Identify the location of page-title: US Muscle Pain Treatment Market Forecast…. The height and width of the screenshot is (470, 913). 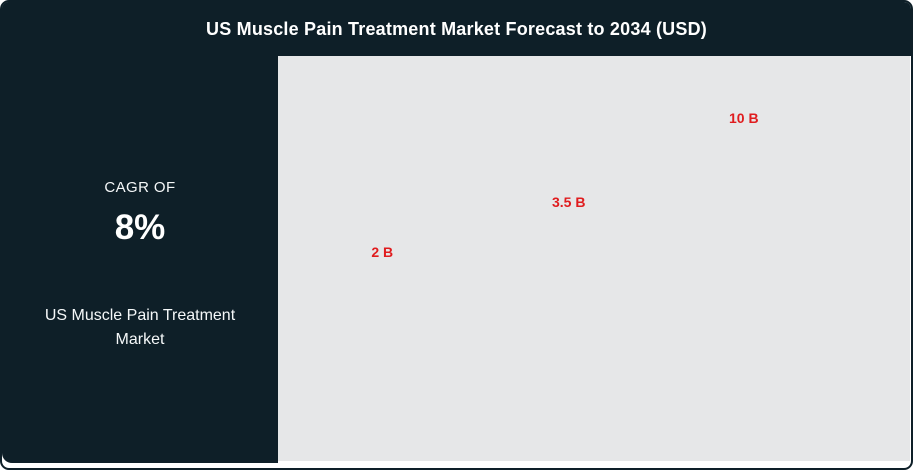
(456, 28).